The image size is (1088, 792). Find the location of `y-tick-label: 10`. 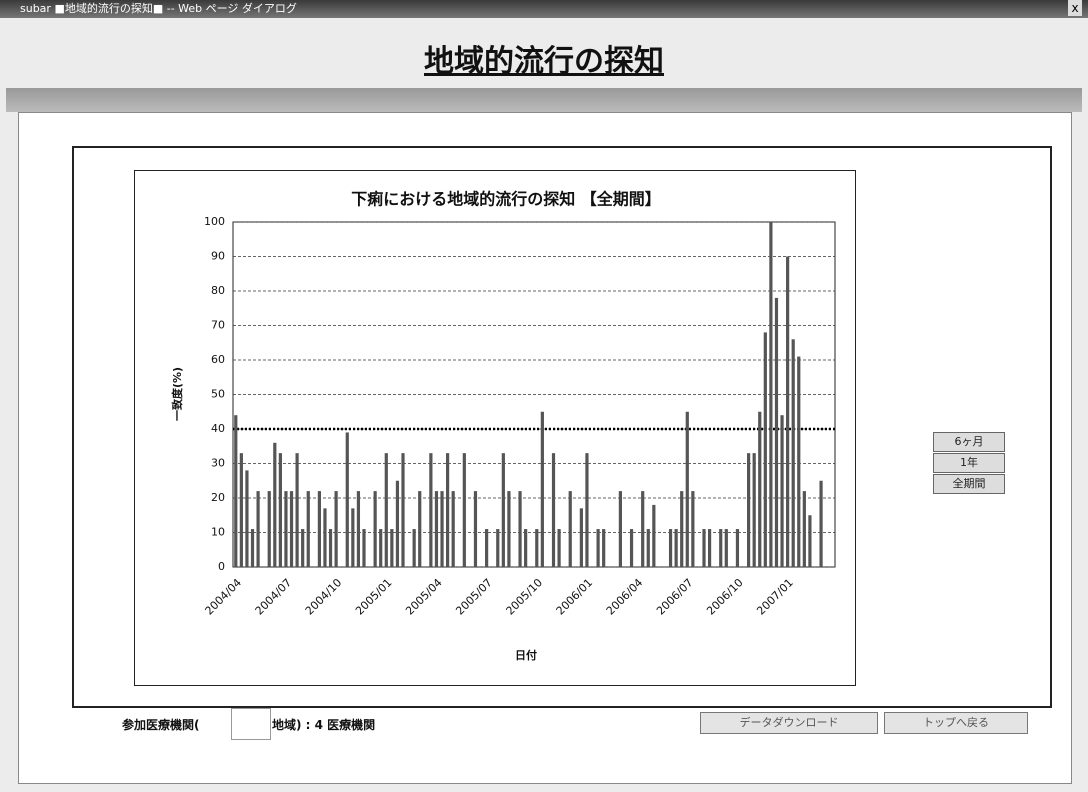

y-tick-label: 10 is located at coordinates (218, 532).